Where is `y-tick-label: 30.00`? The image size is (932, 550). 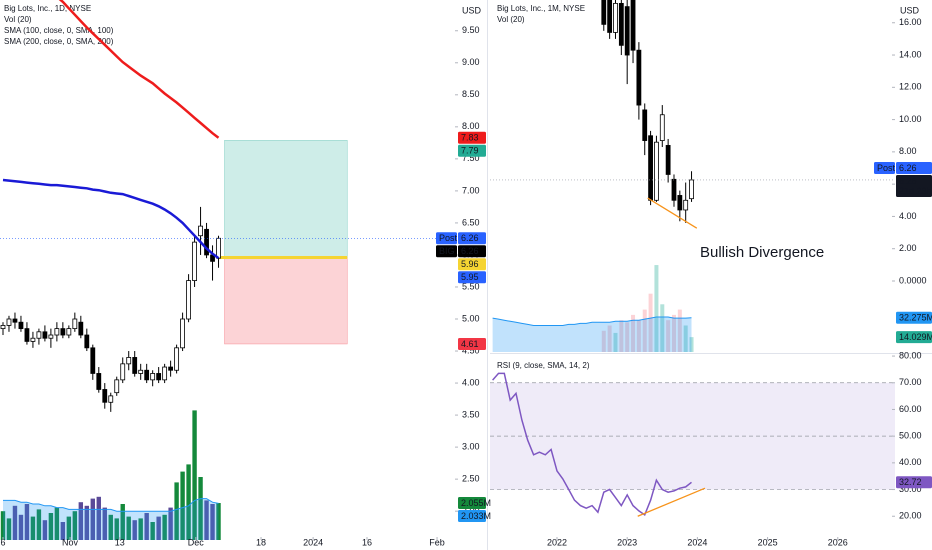 y-tick-label: 30.00 is located at coordinates (910, 489).